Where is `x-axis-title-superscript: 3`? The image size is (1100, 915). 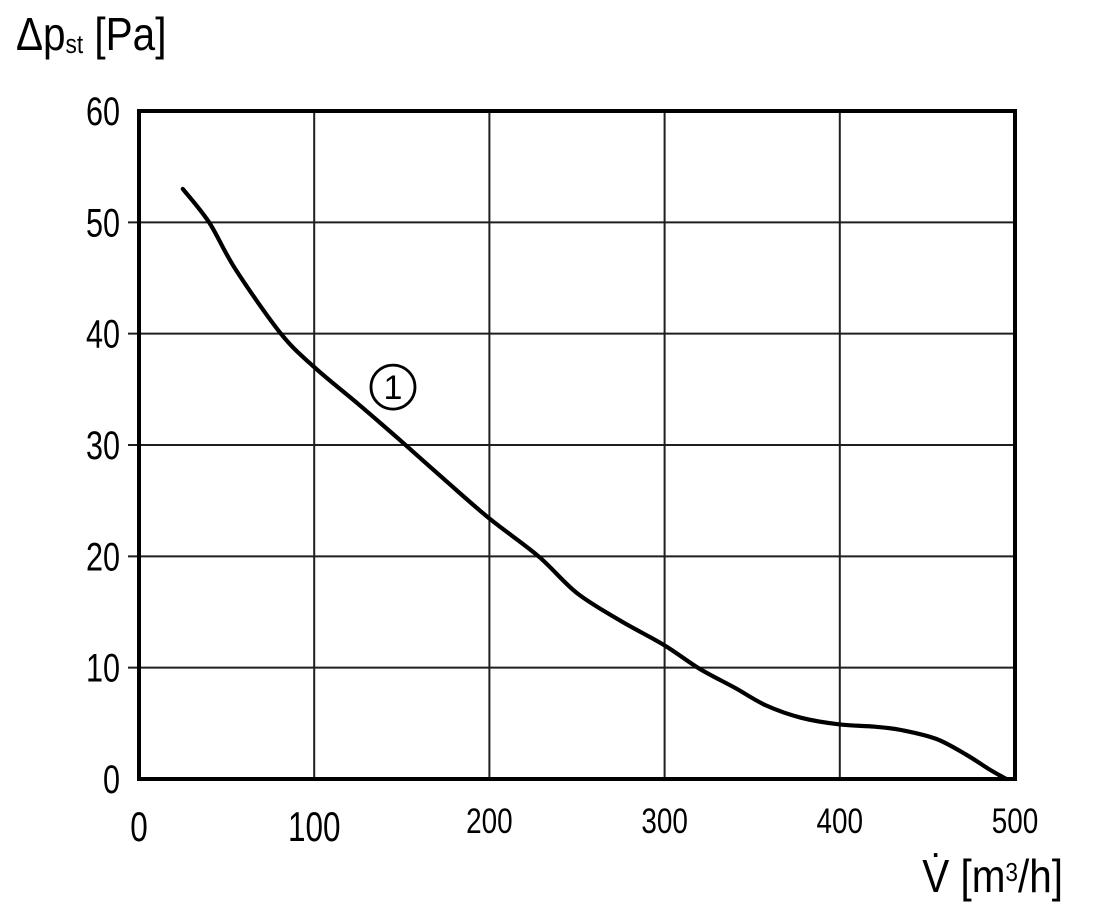
x-axis-title-superscript: 3 is located at coordinates (1011, 873).